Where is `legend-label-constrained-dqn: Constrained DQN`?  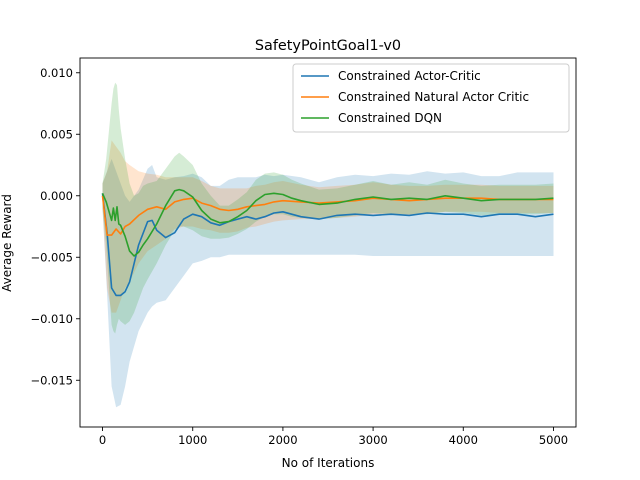 legend-label-constrained-dqn: Constrained DQN is located at coordinates (390, 118).